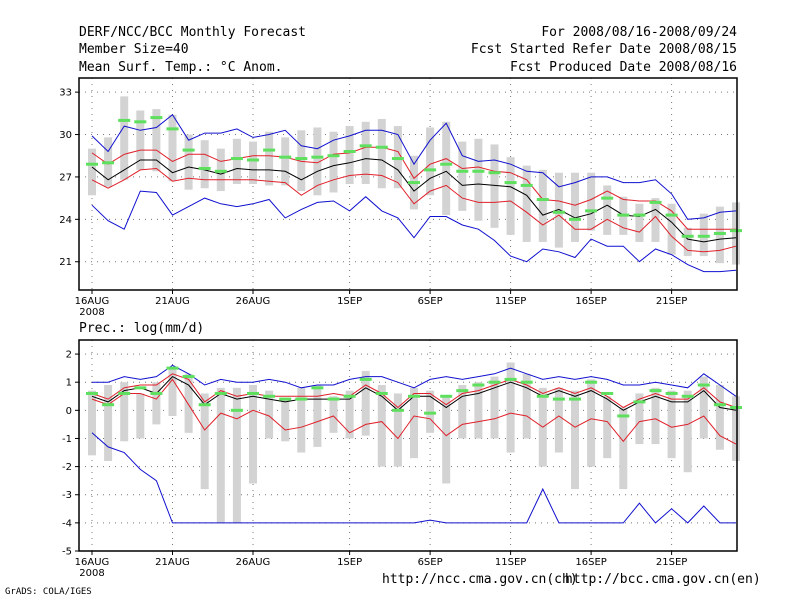 Image resolution: width=800 pixels, height=600 pixels. What do you see at coordinates (430, 562) in the screenshot?
I see `x-tick-label: 6SEP` at bounding box center [430, 562].